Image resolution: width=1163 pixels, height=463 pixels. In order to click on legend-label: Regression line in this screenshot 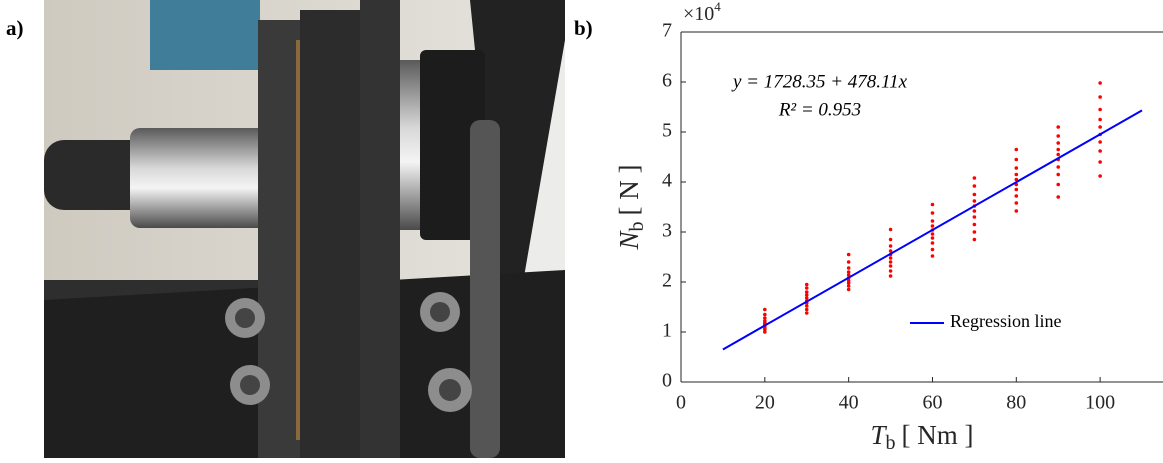, I will do `click(1005, 321)`.